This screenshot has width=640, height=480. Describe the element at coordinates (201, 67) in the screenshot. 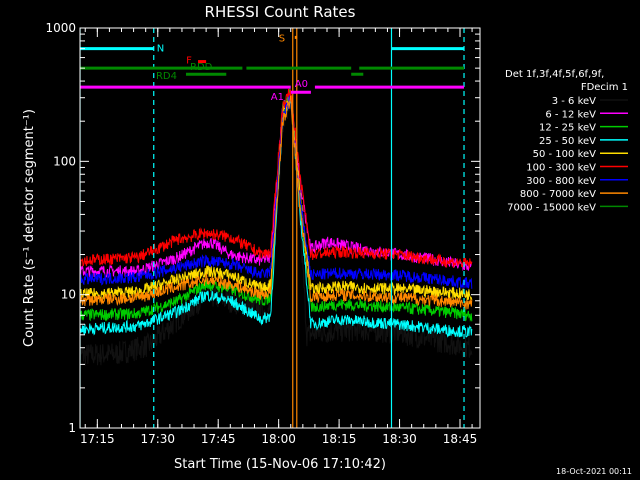

I see `annotation-label-rdd: RDD` at that location.